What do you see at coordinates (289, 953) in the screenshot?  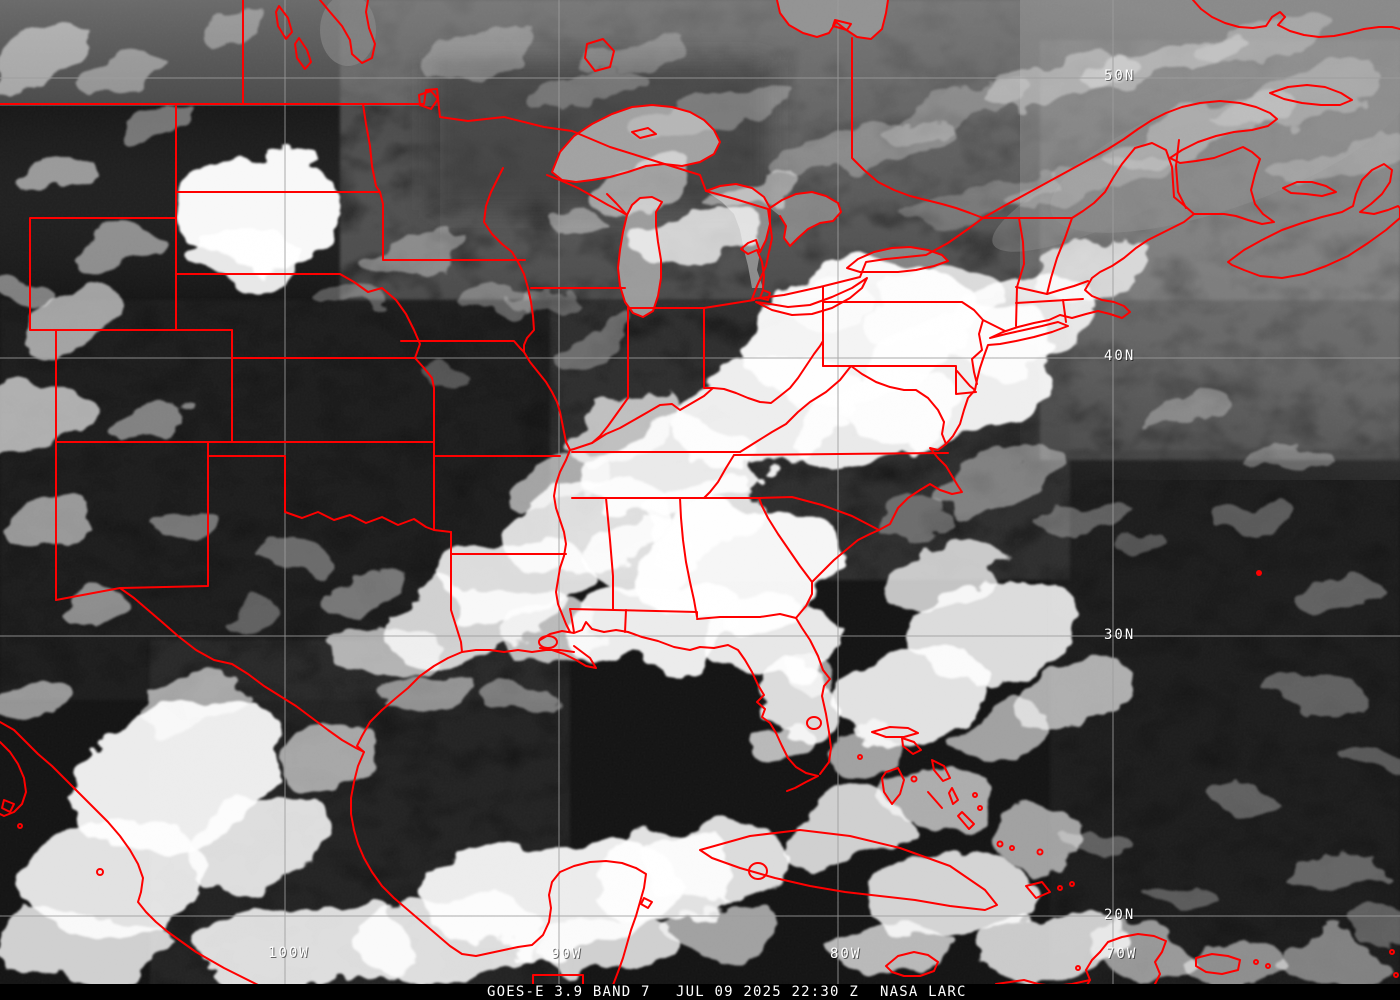 I see `longitude-label-100w: 100W` at bounding box center [289, 953].